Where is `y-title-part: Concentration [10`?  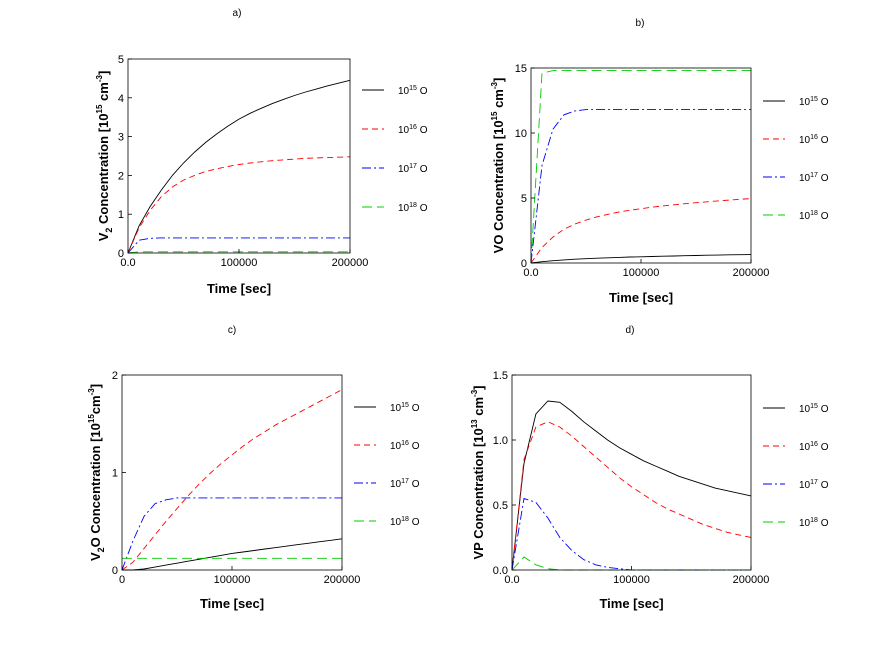 y-title-part: Concentration [10 is located at coordinates (498, 177).